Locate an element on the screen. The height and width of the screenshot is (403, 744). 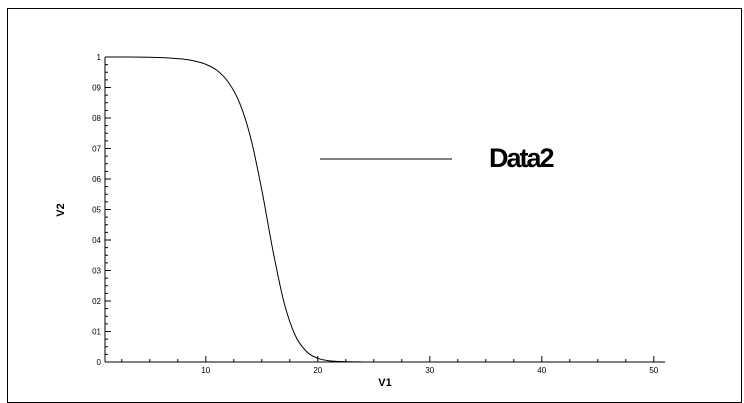
y-tick-label: 07 is located at coordinates (96, 149).